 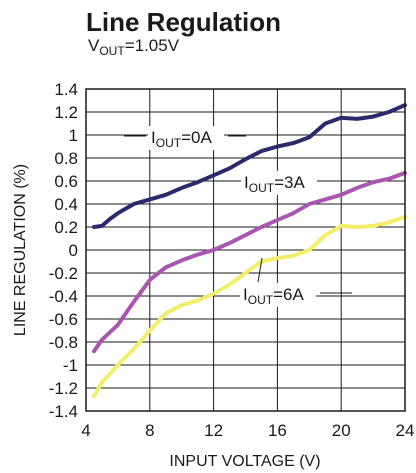 What do you see at coordinates (244, 461) in the screenshot?
I see `x-axis-title: INPUT VOLTAGE (V)` at bounding box center [244, 461].